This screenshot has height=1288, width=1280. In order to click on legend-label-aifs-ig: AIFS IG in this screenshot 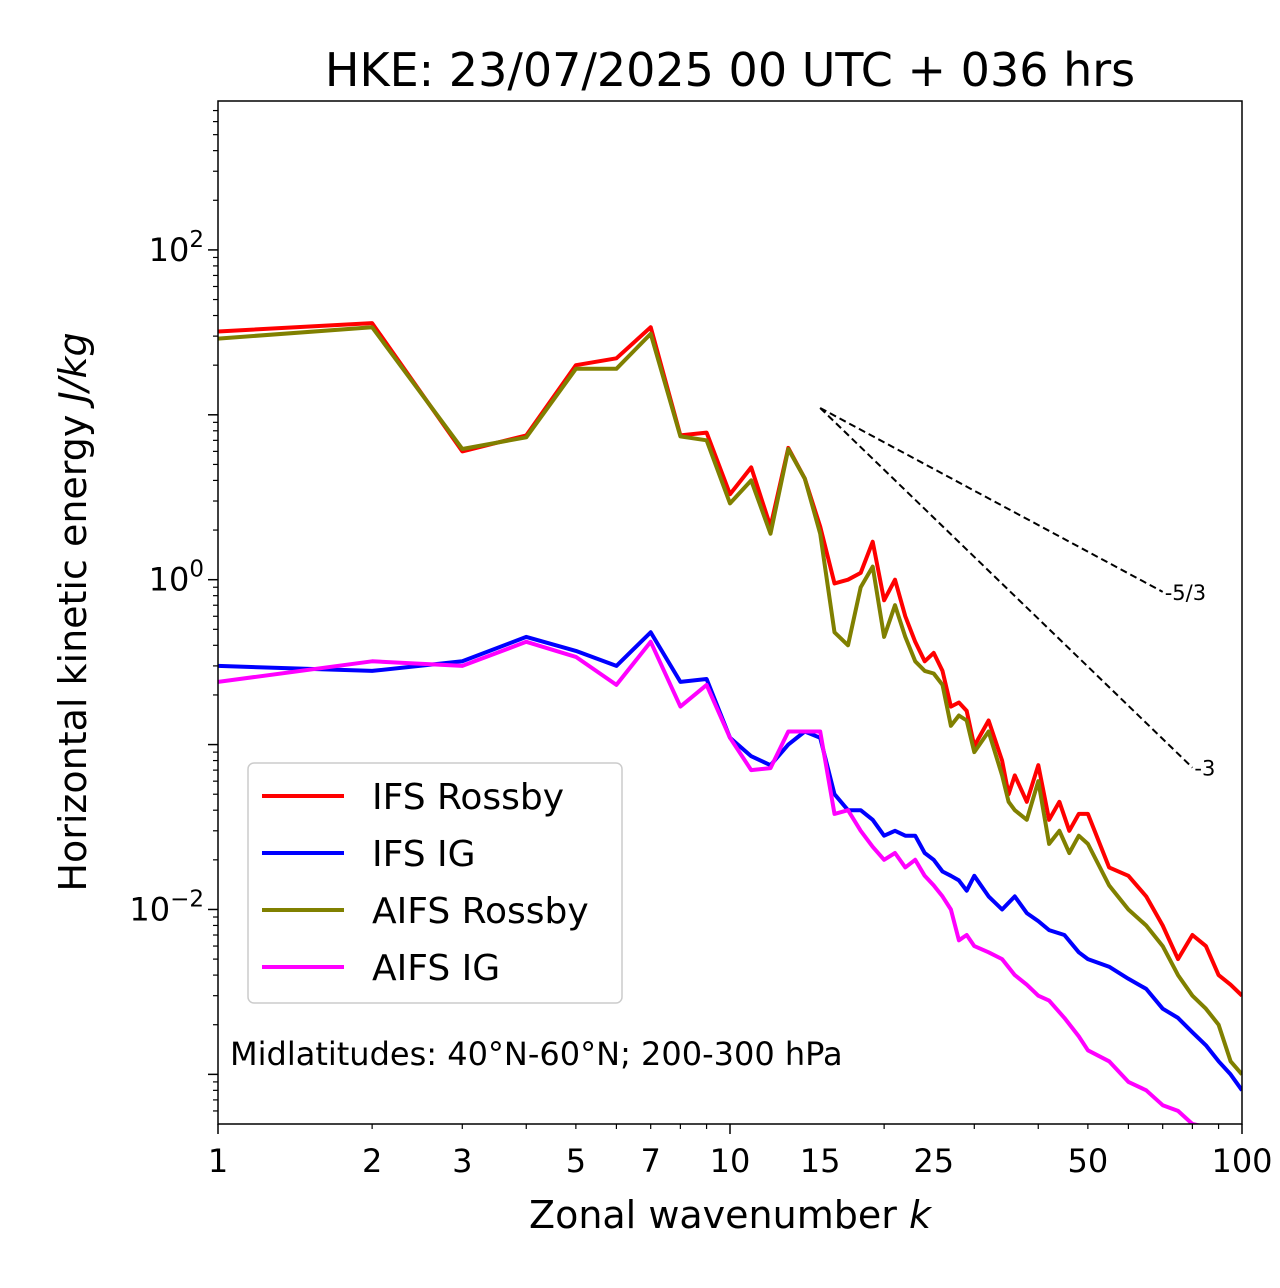, I will do `click(436, 968)`.